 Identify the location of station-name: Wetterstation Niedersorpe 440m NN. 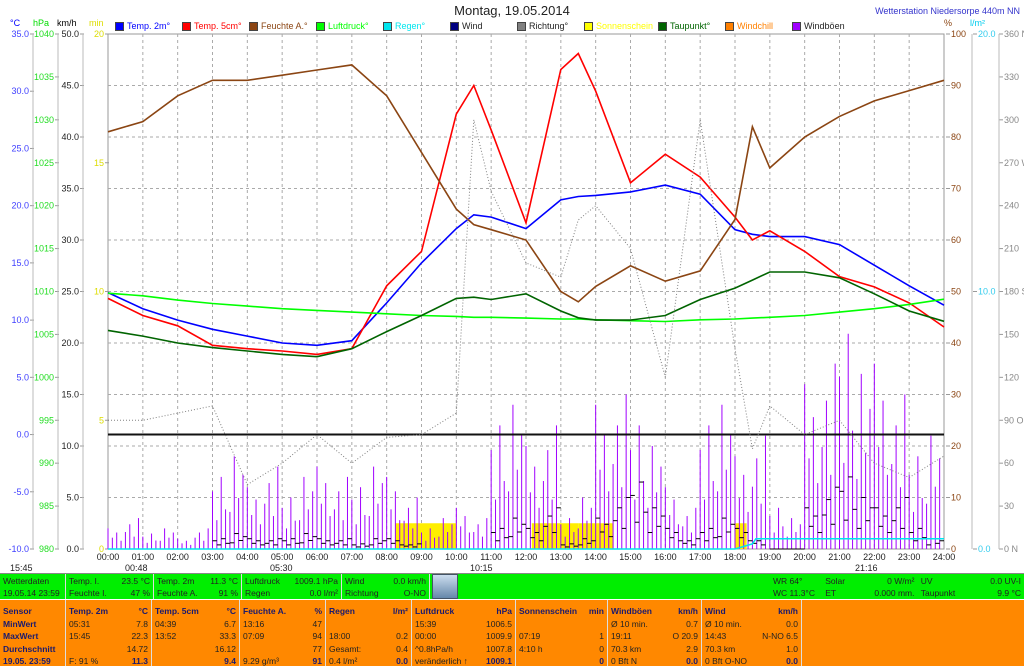
(947, 11).